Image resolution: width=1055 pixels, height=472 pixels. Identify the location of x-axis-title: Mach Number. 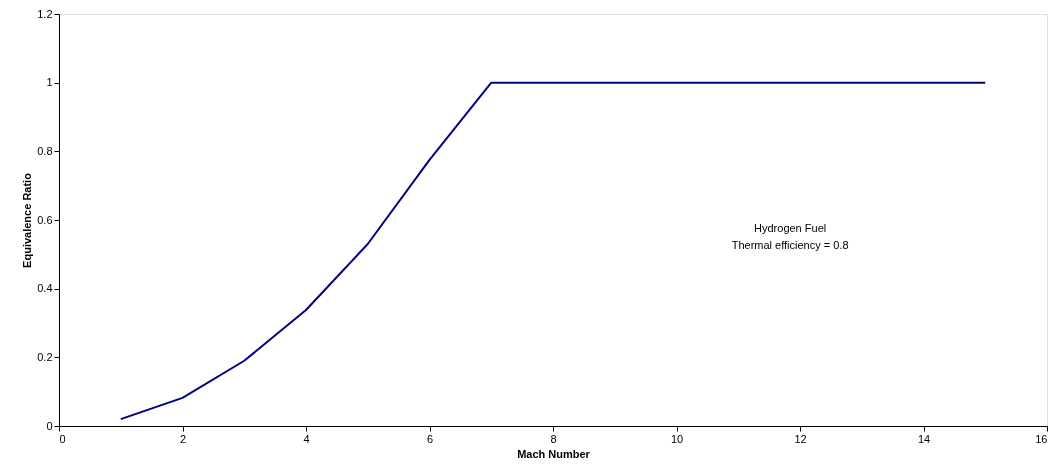
(554, 453).